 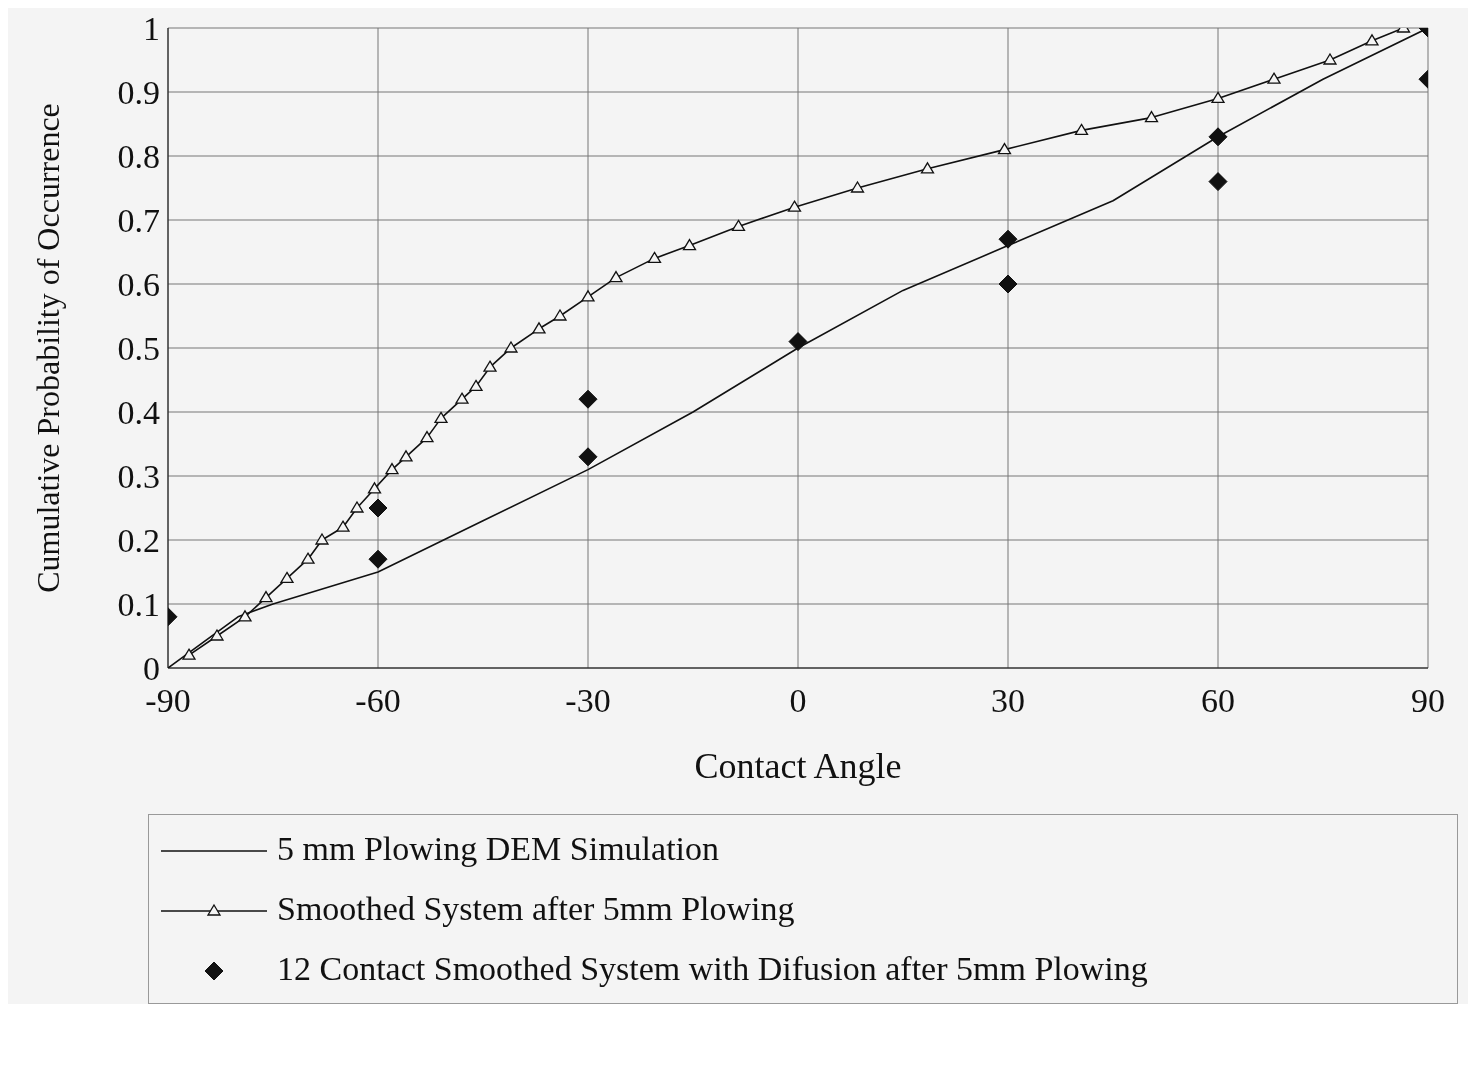 I want to click on legend-label: Smoothed System after 5mm Plowing, so click(x=536, y=909).